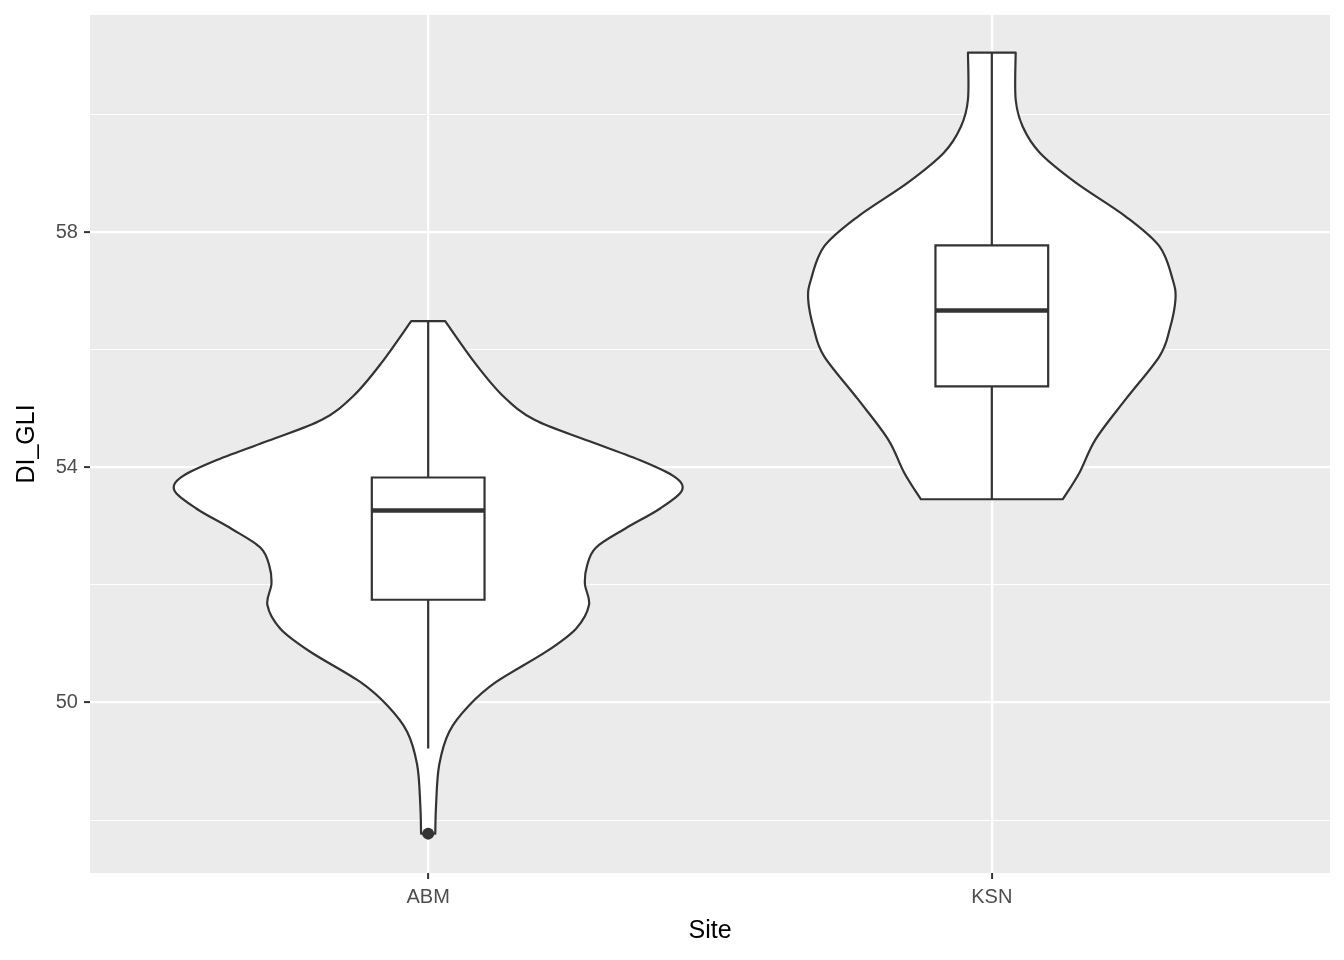 The width and height of the screenshot is (1344, 960). I want to click on x-axis-title: Site, so click(710, 928).